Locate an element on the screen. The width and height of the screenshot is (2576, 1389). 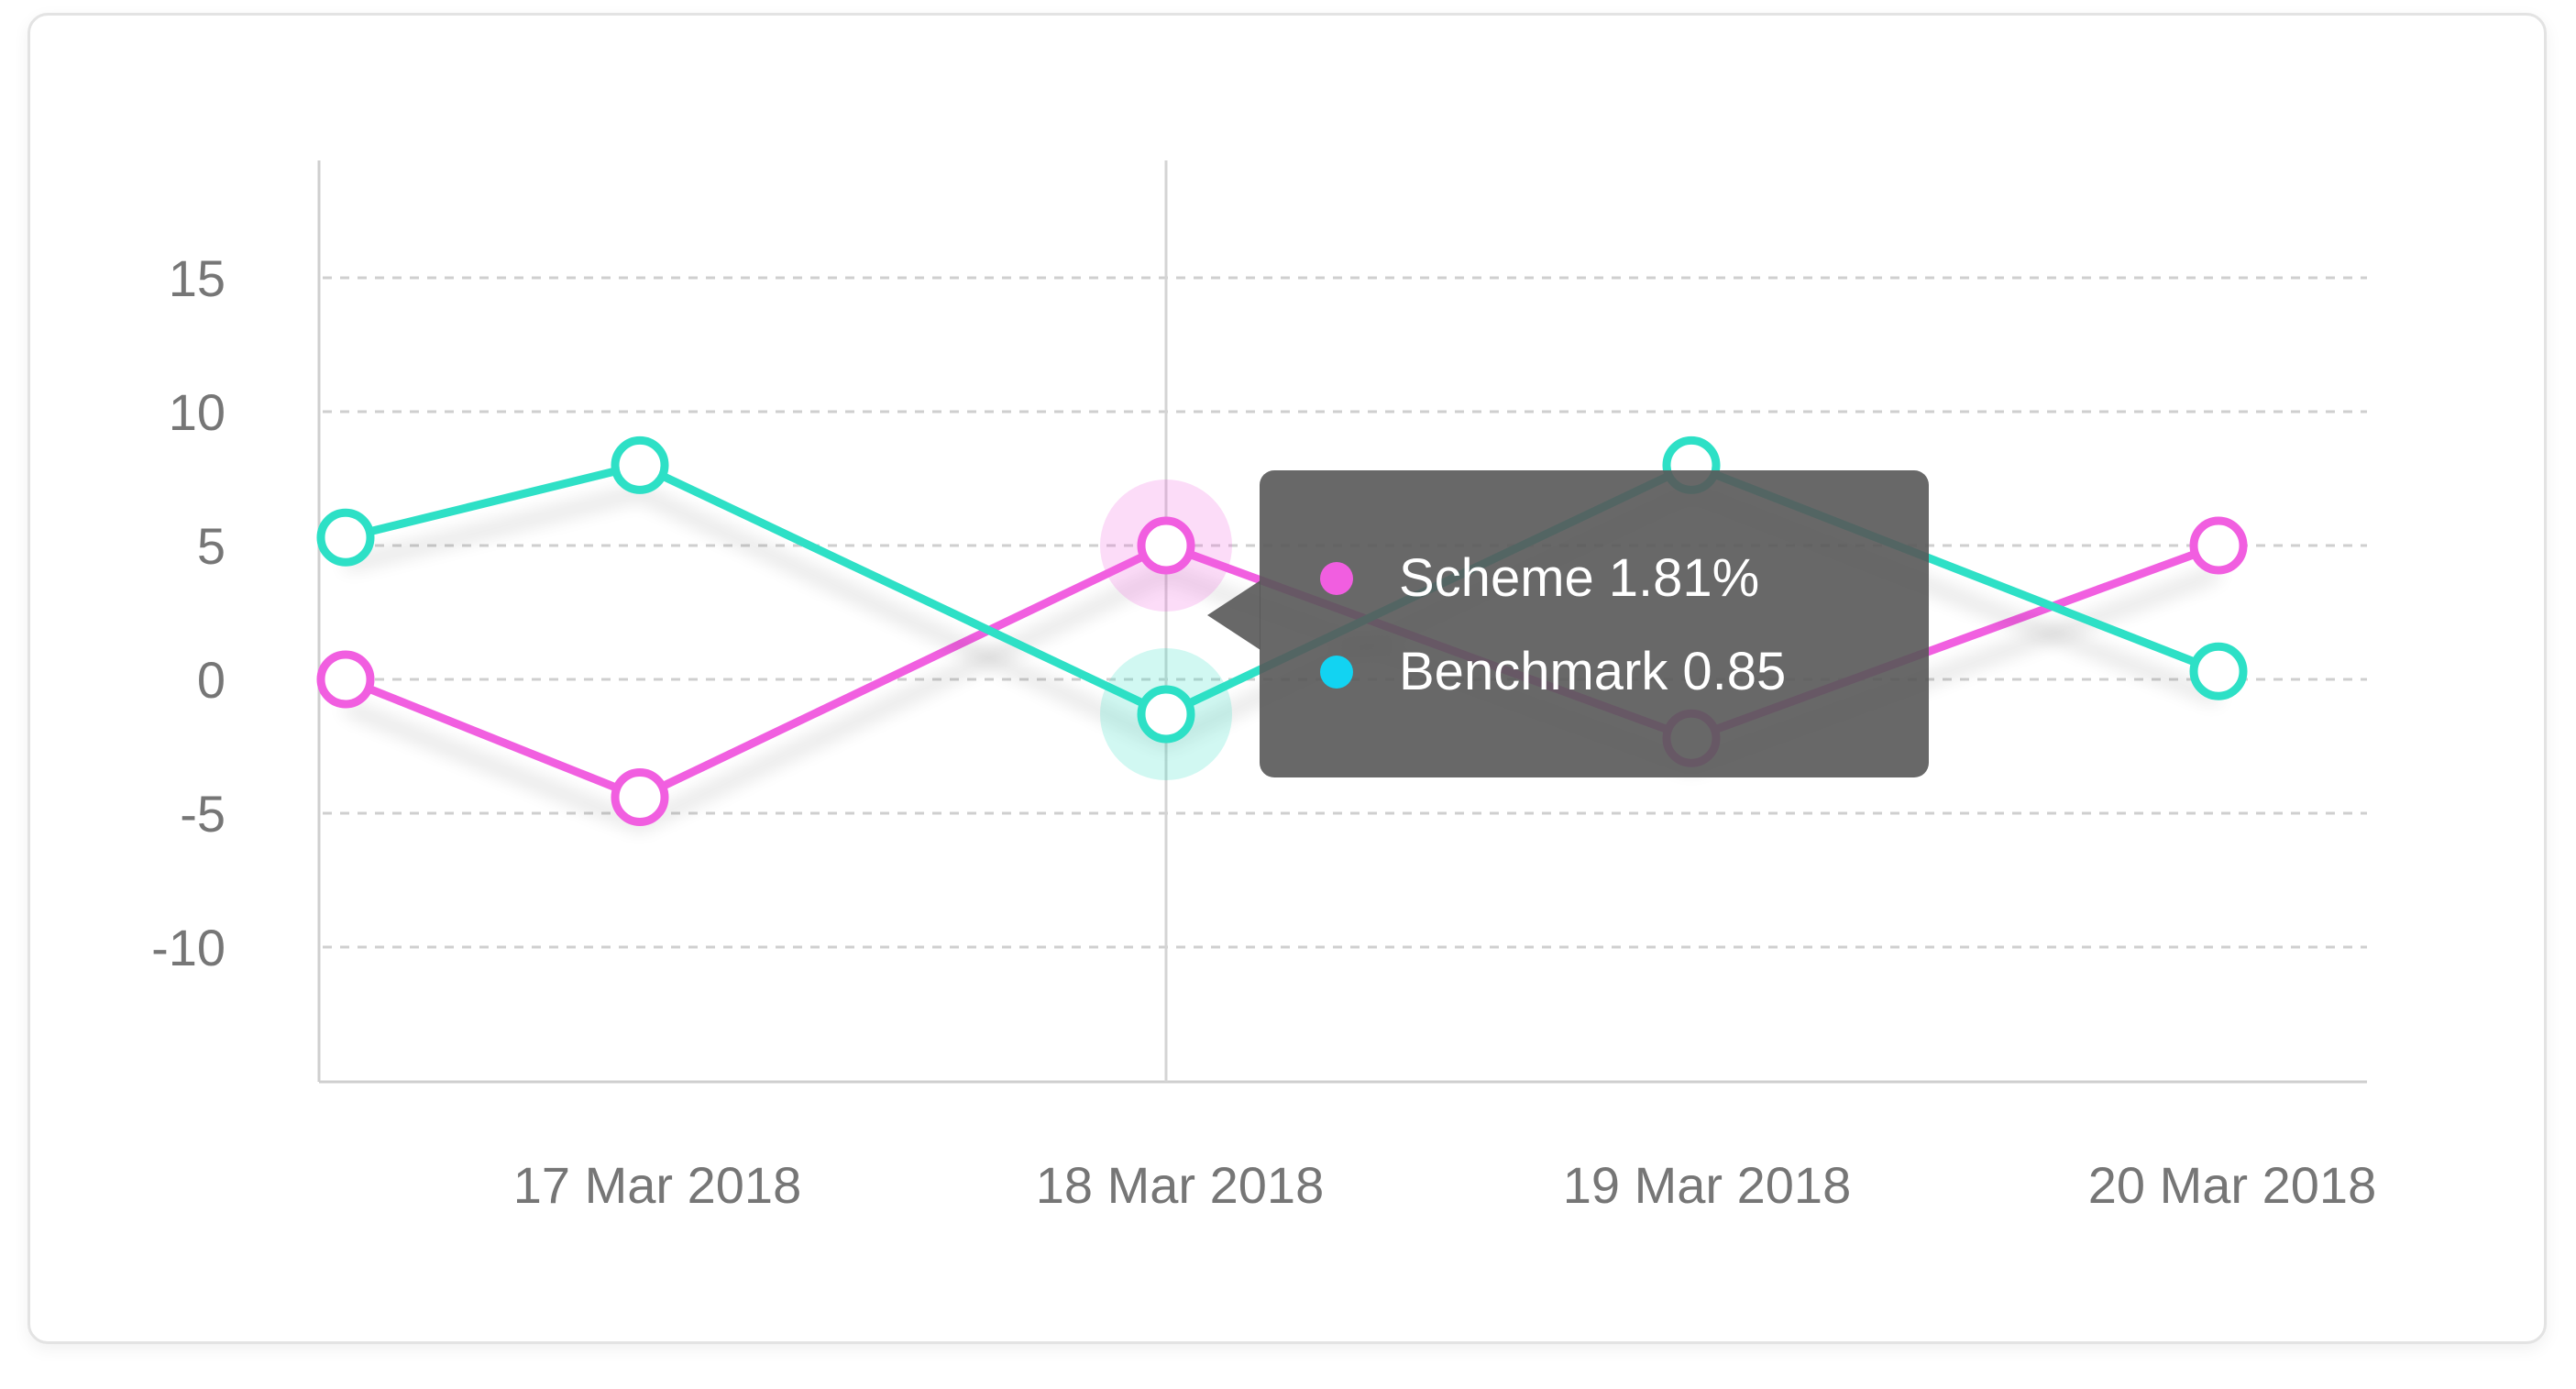
benchmark-legend-dot-icon is located at coordinates (1336, 672).